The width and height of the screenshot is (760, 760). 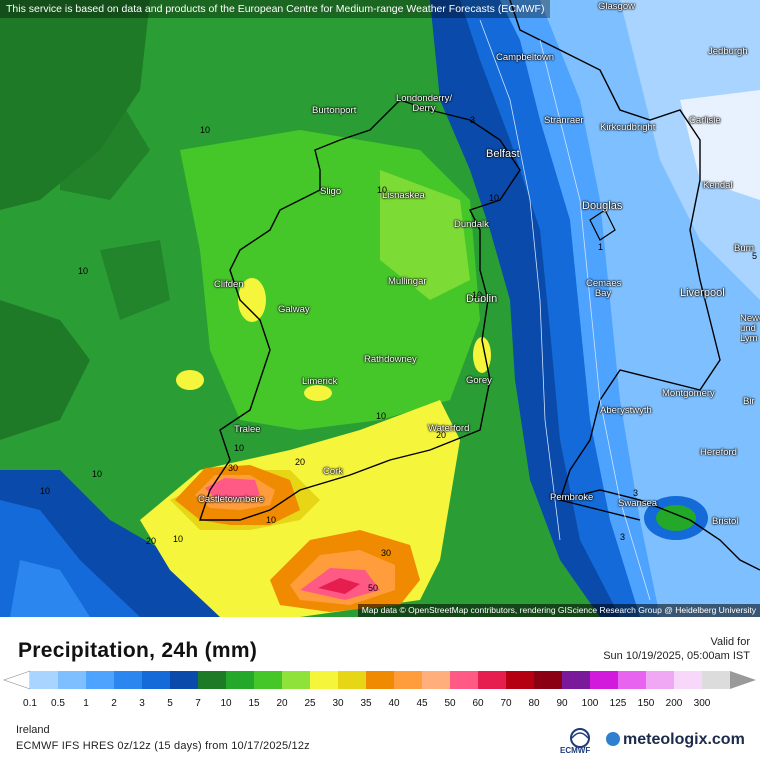 What do you see at coordinates (58, 703) in the screenshot?
I see `legend-tick-label: 0.5` at bounding box center [58, 703].